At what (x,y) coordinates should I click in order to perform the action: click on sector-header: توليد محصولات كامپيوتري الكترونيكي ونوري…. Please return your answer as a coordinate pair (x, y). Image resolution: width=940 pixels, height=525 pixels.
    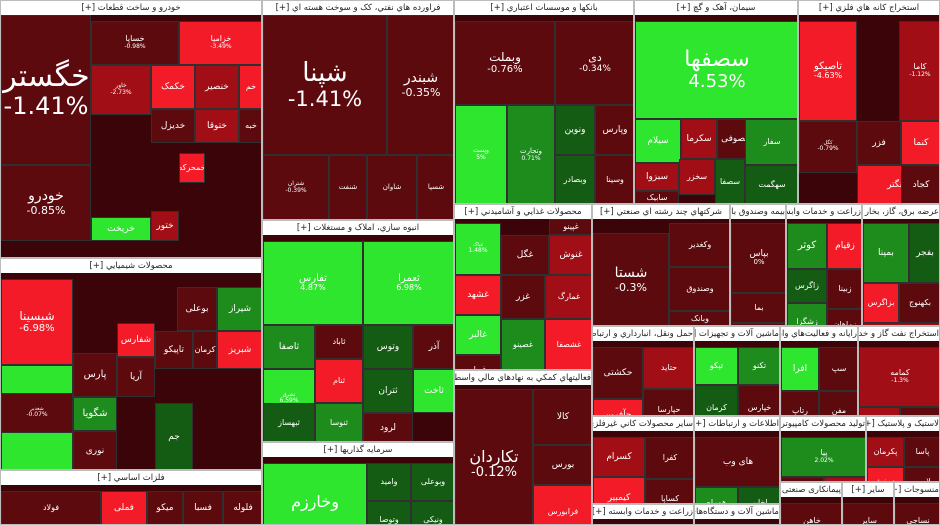
    Looking at the image, I should click on (823, 424).